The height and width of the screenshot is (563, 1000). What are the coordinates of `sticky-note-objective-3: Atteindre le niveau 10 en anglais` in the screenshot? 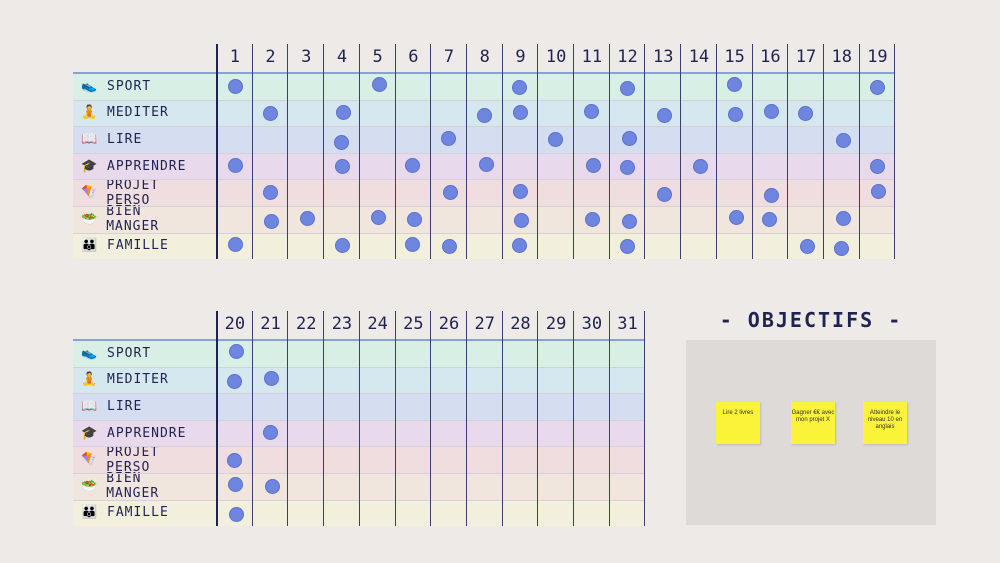 It's located at (885, 423).